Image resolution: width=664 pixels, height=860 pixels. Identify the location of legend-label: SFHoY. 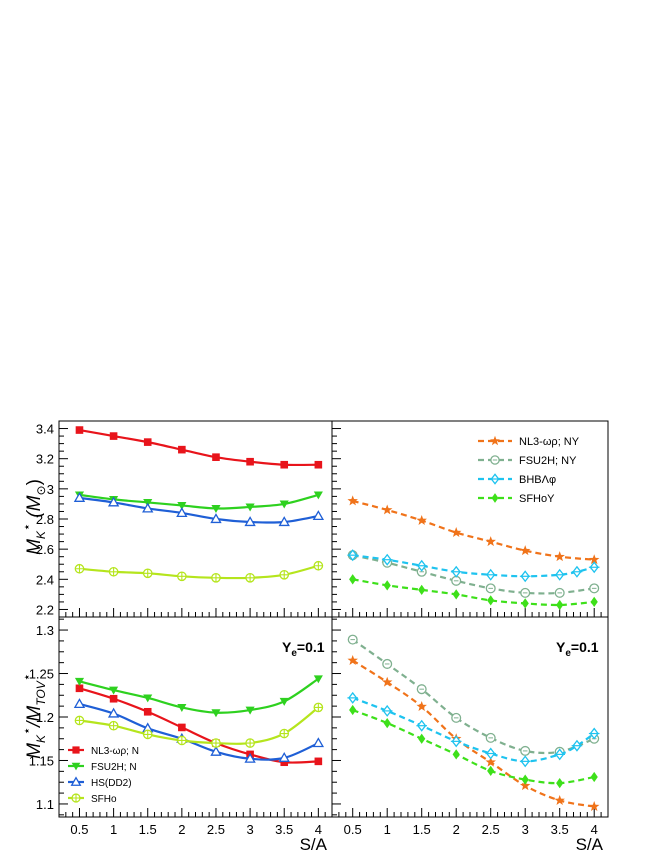
(537, 499).